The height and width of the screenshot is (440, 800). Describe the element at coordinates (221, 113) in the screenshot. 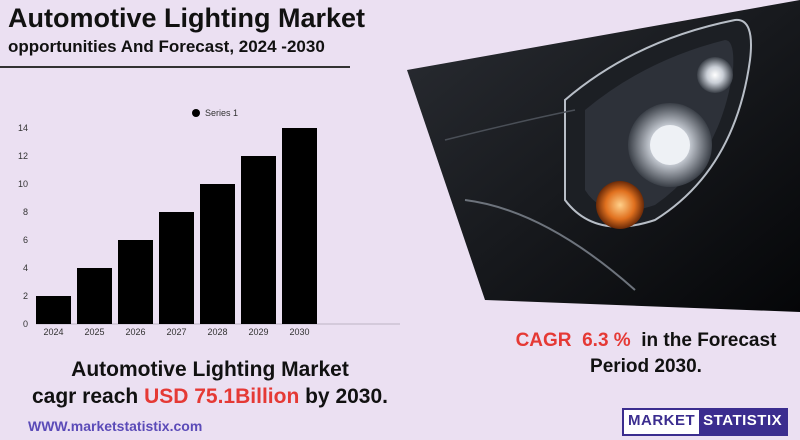

I see `legend-label: Series 1` at that location.